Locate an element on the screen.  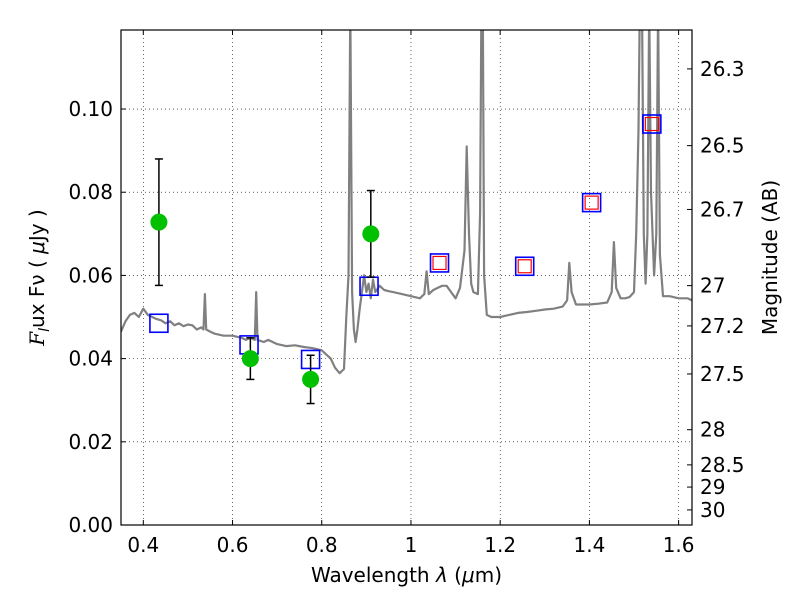
x-tick-label: 1 is located at coordinates (411, 545).